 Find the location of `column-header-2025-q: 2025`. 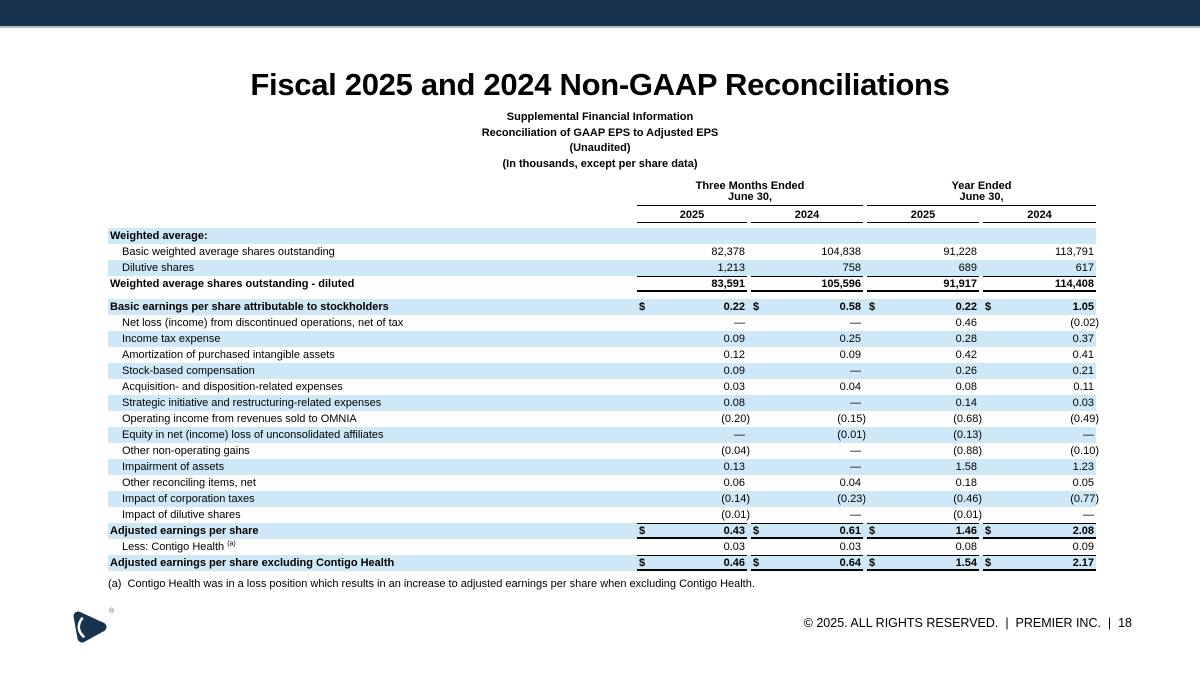

column-header-2025-q: 2025 is located at coordinates (692, 215).